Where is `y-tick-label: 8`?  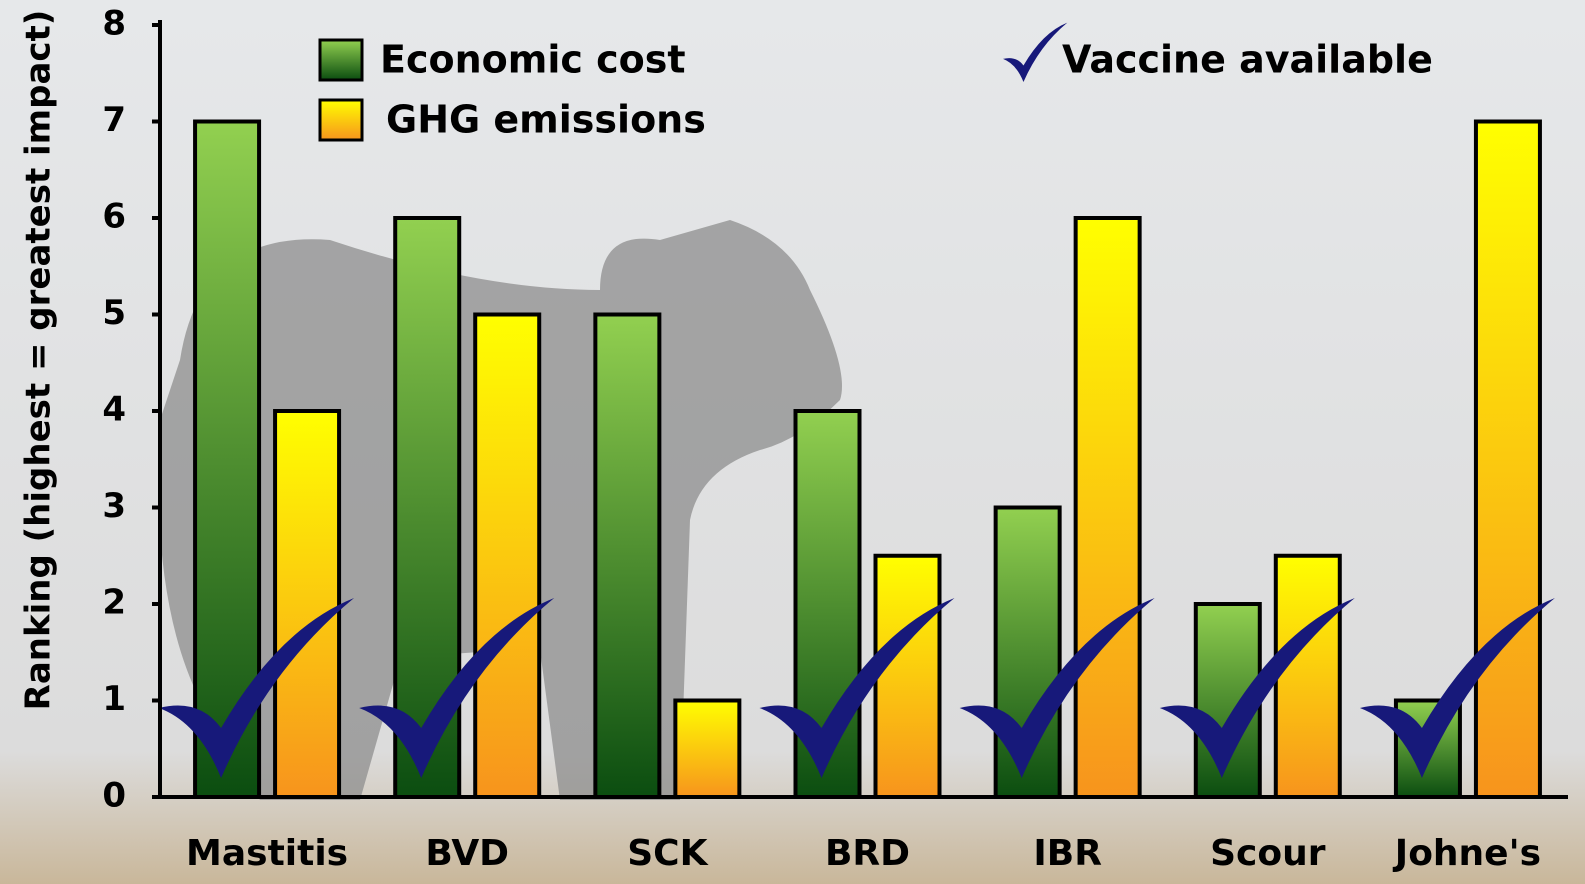 y-tick-label: 8 is located at coordinates (114, 24).